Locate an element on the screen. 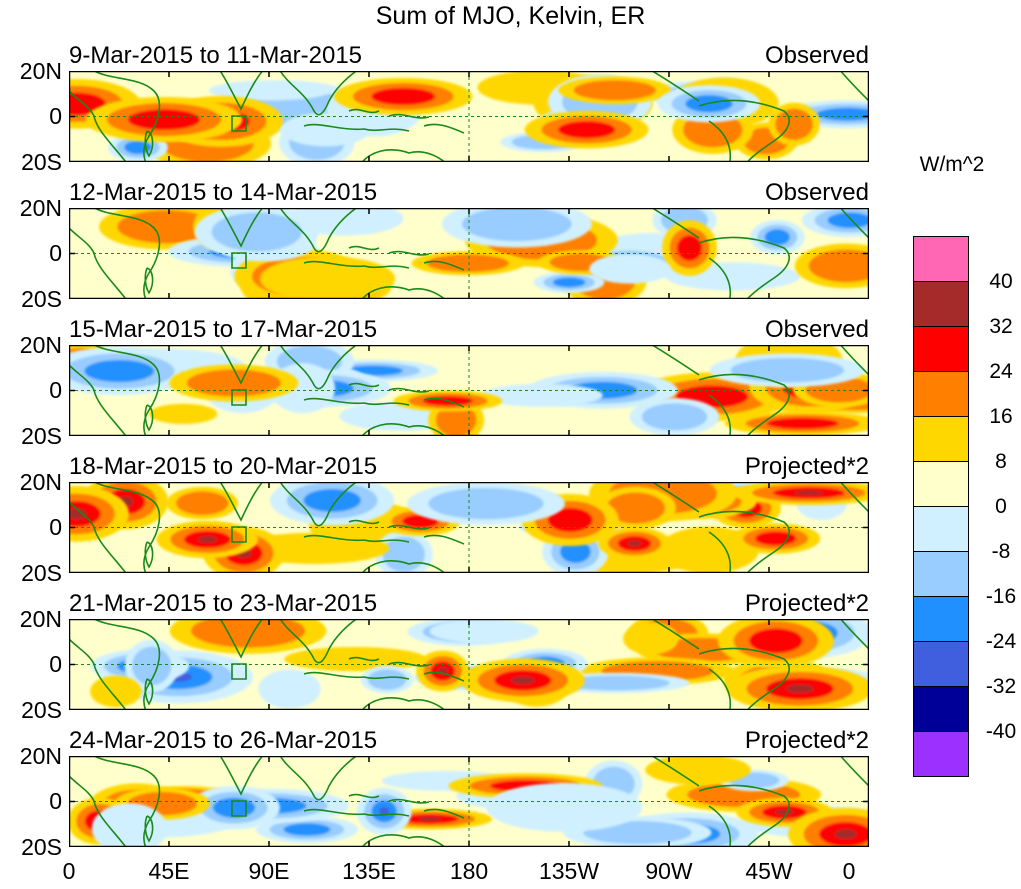  colorbar-tick-label: -24 is located at coordinates (1001, 641).